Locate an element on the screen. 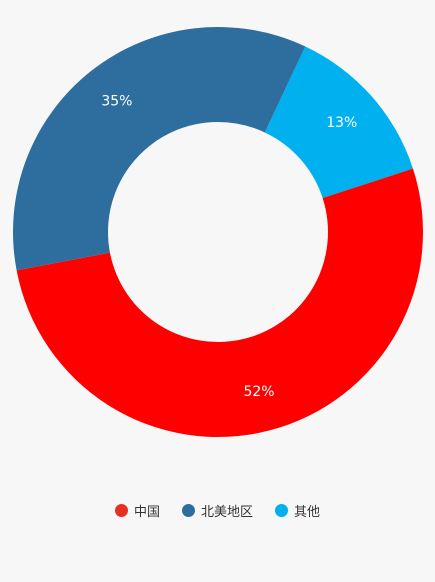 The width and height of the screenshot is (435, 582). legend-item-北美地区: 北美地区 is located at coordinates (217, 510).